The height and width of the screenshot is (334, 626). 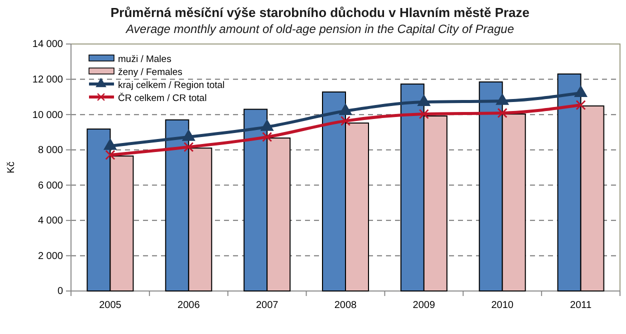 What do you see at coordinates (581, 306) in the screenshot?
I see `x-tick-label: 2011` at bounding box center [581, 306].